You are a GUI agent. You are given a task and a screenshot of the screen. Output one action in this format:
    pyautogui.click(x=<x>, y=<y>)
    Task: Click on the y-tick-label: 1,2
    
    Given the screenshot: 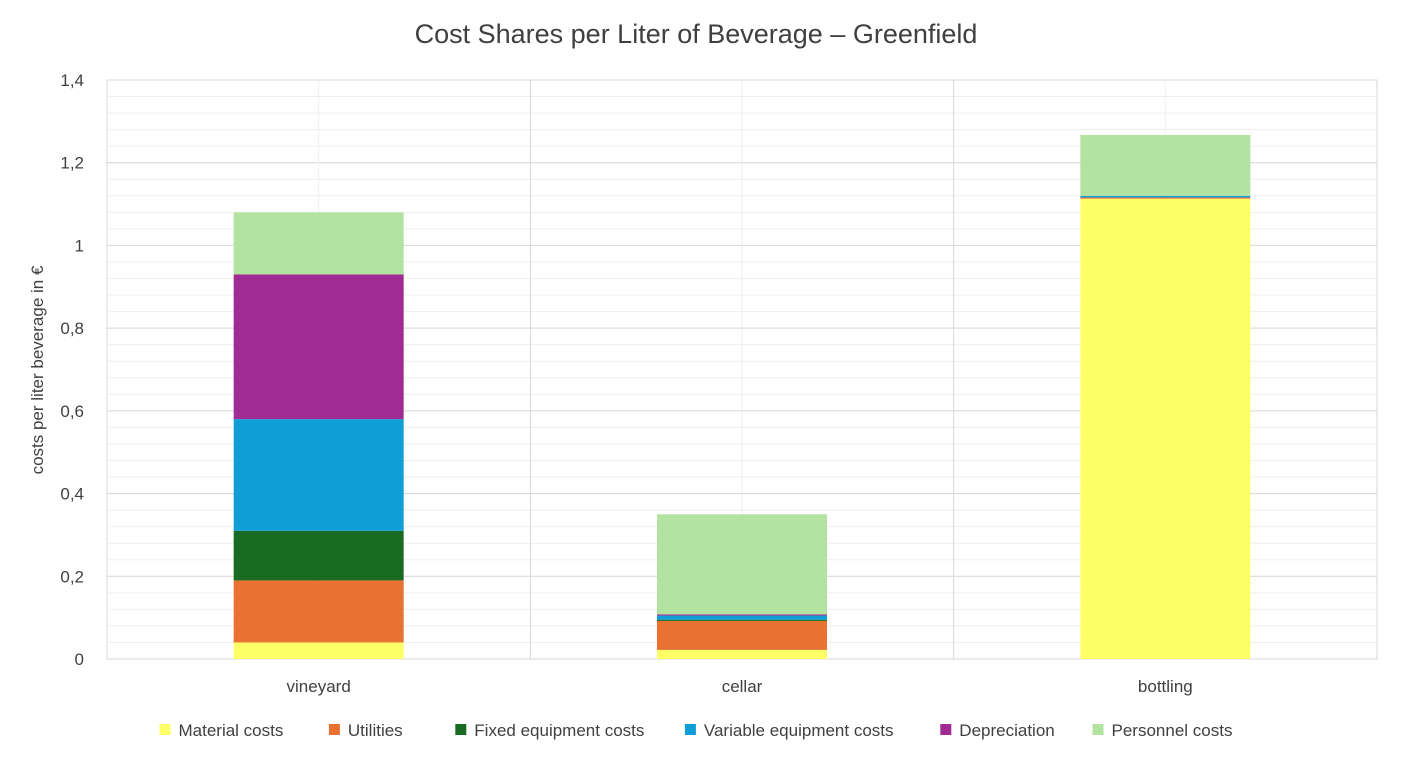 What is the action you would take?
    pyautogui.click(x=72, y=163)
    